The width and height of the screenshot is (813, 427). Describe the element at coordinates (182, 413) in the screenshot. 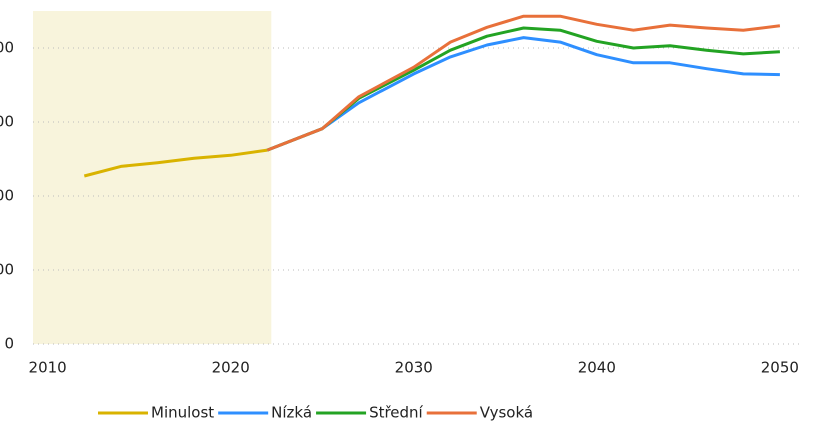

I see `legend-label: Minulost` at that location.